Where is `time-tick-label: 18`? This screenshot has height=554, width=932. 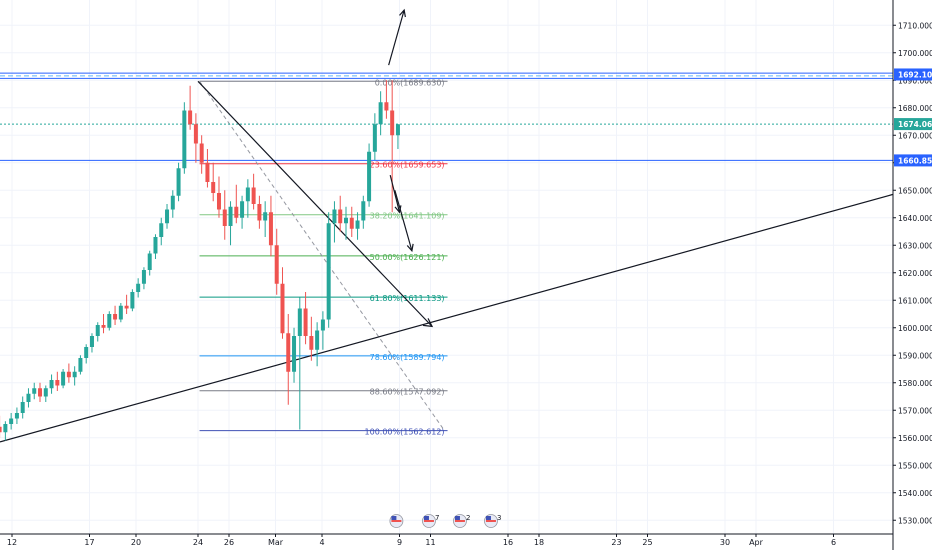
time-tick-label: 18 is located at coordinates (539, 542).